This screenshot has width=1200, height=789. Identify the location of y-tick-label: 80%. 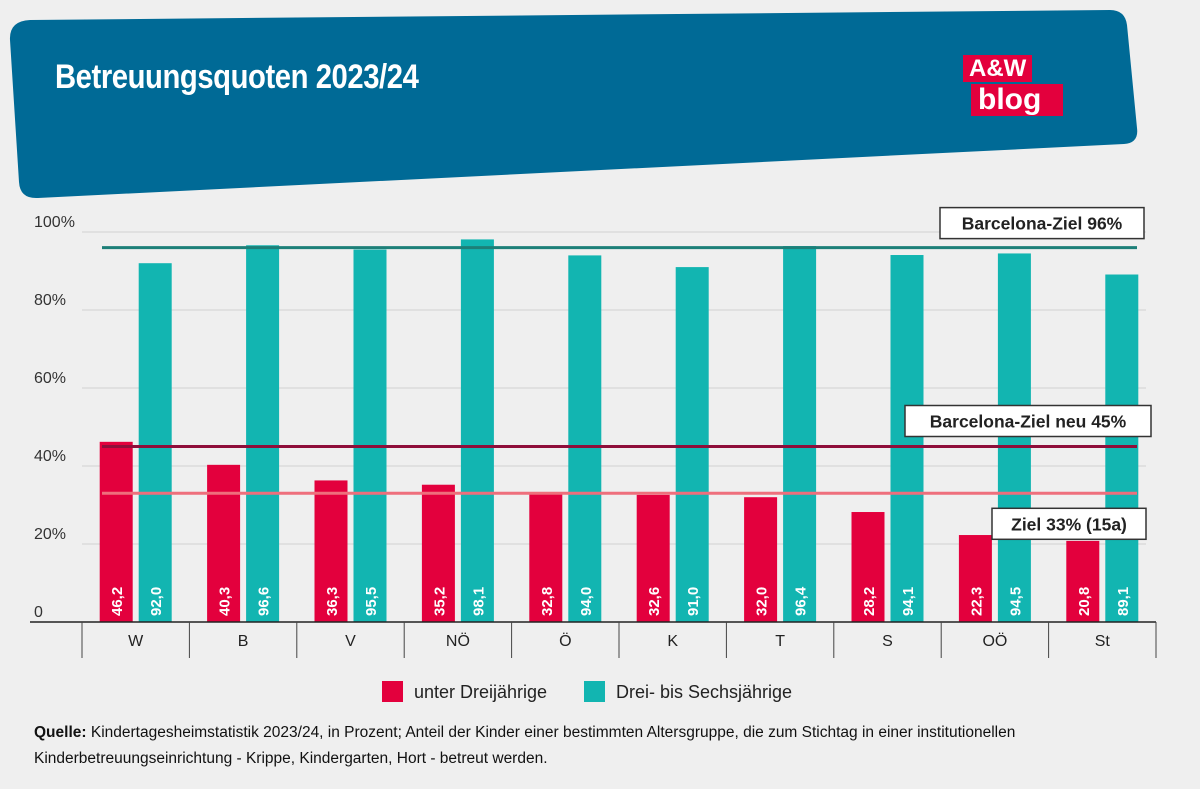
(50, 300).